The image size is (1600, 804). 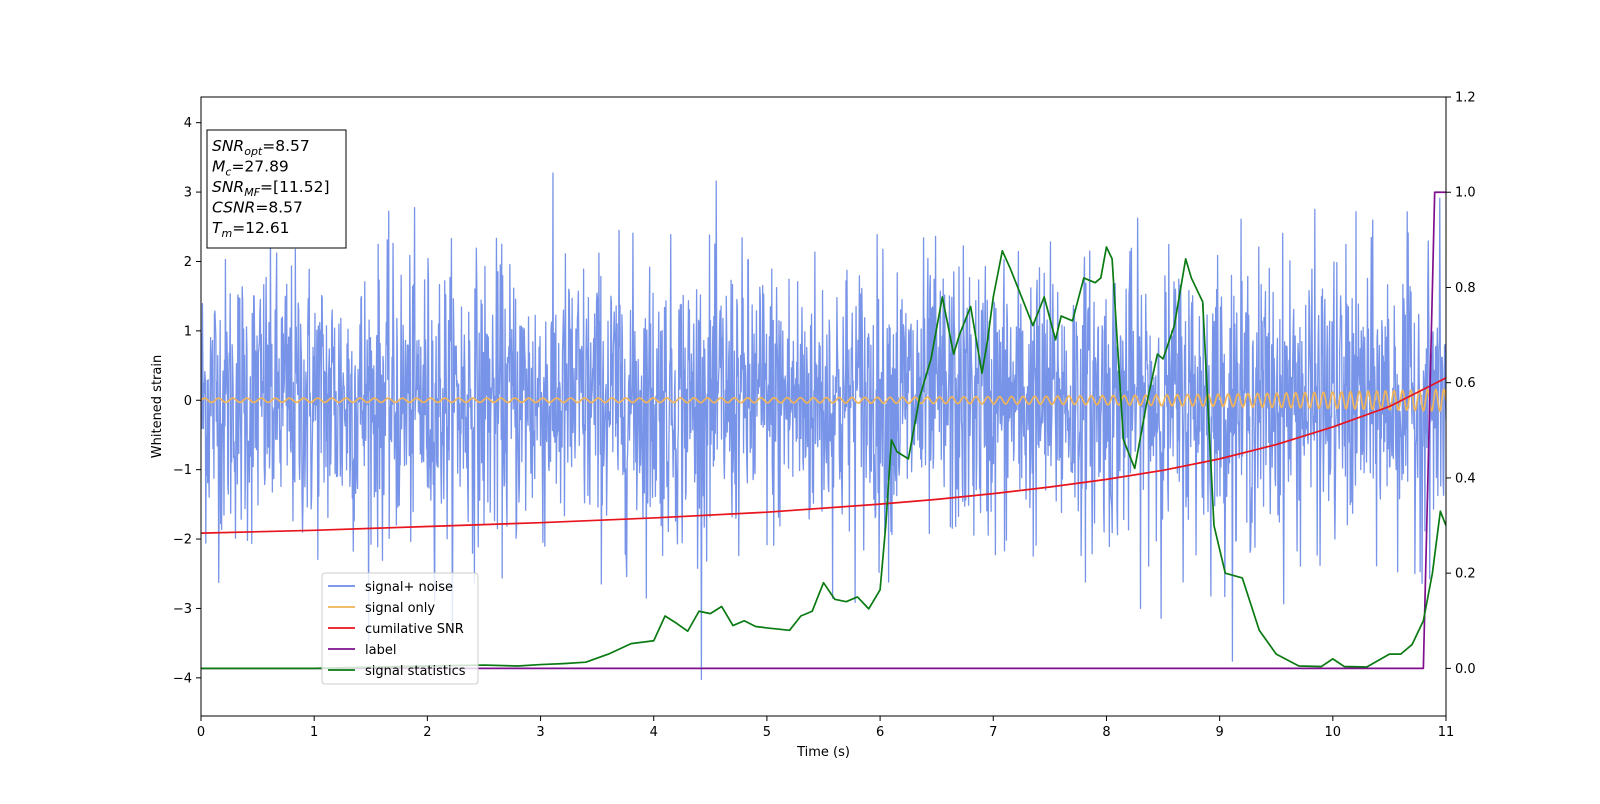 What do you see at coordinates (540, 732) in the screenshot?
I see `x-tick-label: 3` at bounding box center [540, 732].